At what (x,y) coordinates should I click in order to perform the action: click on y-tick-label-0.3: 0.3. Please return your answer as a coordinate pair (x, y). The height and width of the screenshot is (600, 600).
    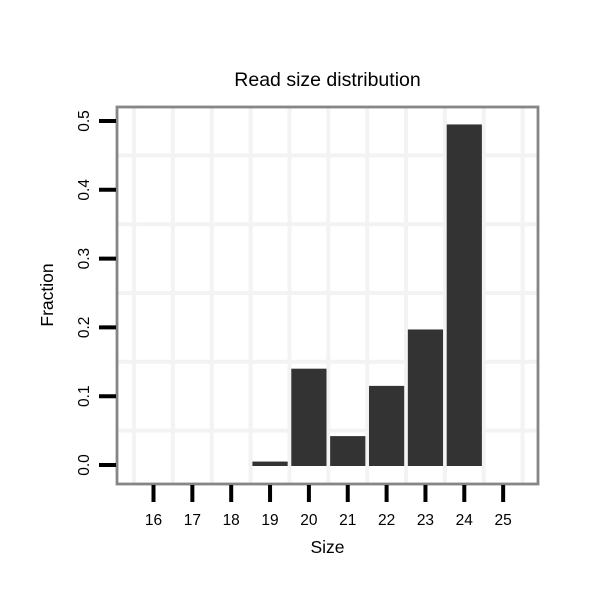
    Looking at the image, I should click on (84, 259).